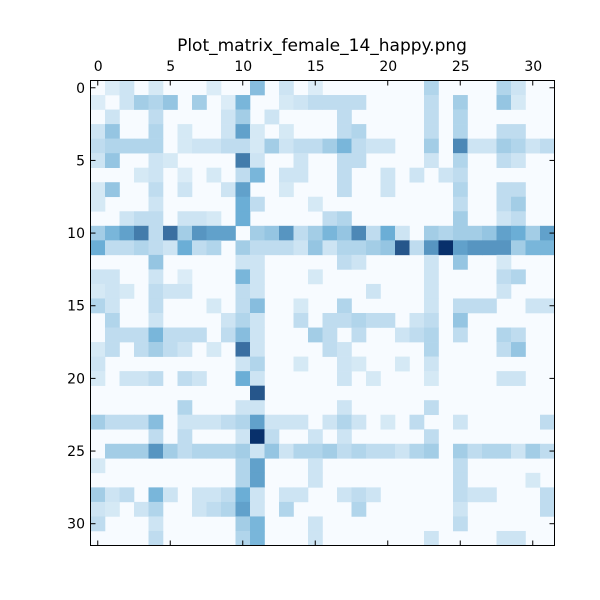  I want to click on x-tick-label: 15, so click(316, 67).